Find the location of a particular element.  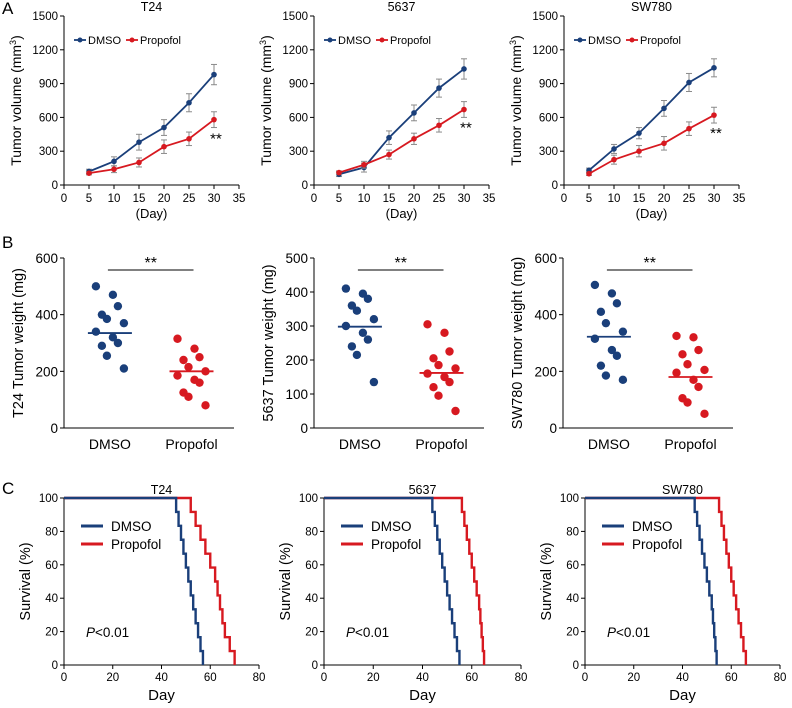

y-axis-label-text: Tumor volume (mm is located at coordinates (16, 105).